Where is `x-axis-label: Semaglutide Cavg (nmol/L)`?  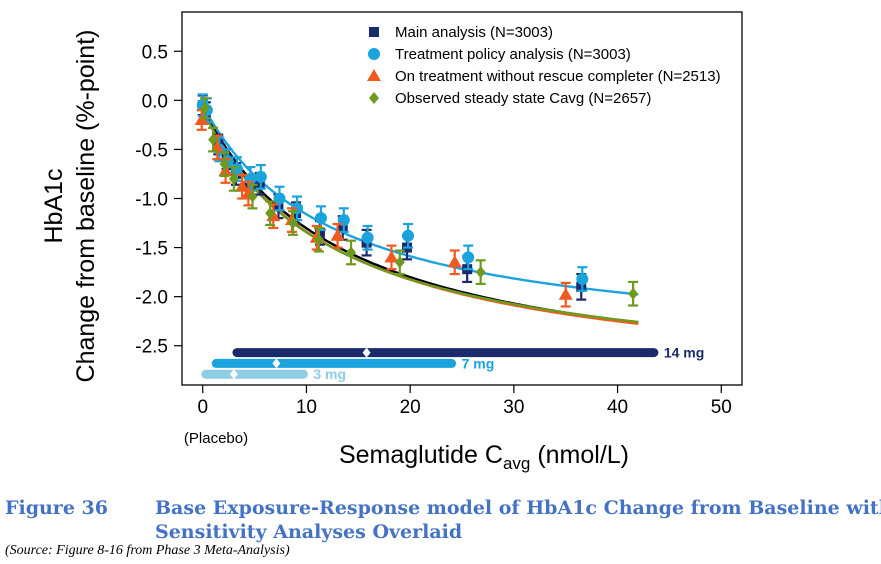 x-axis-label: Semaglutide Cavg (nmol/L) is located at coordinates (484, 457).